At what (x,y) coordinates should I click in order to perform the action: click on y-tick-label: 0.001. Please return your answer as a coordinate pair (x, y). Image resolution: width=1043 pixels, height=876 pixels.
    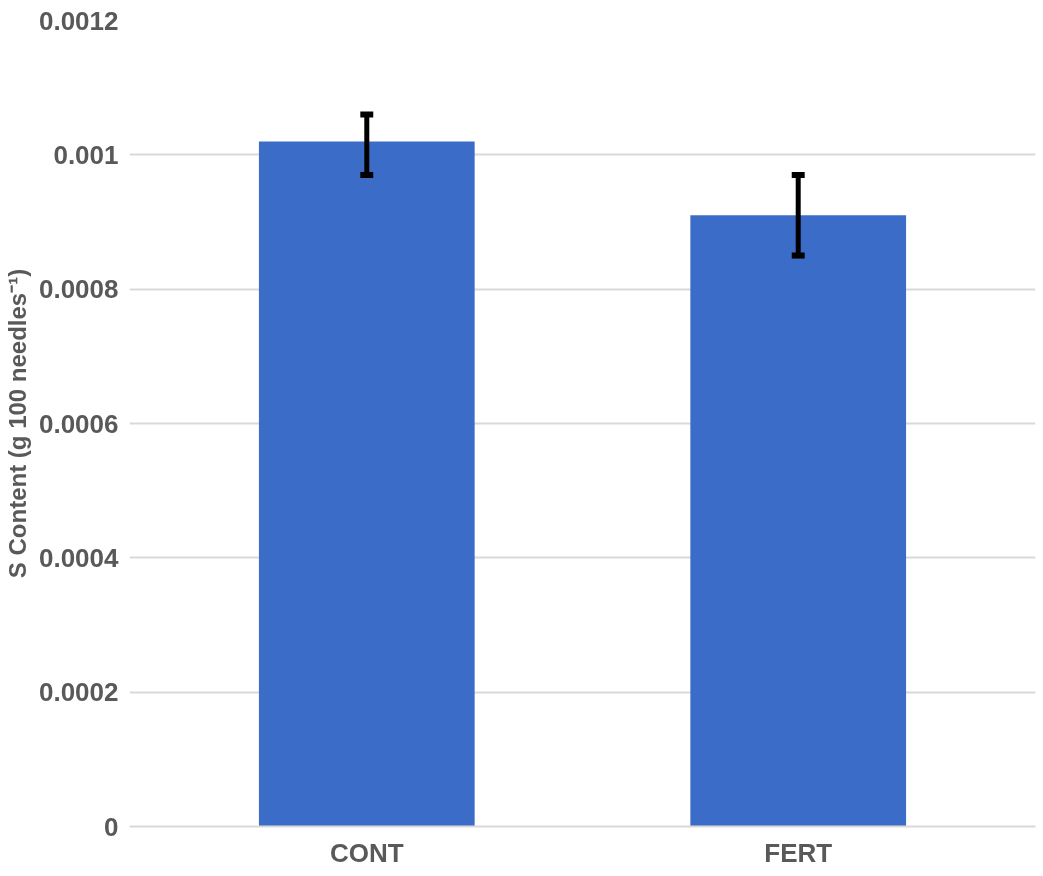
    Looking at the image, I should click on (86, 154).